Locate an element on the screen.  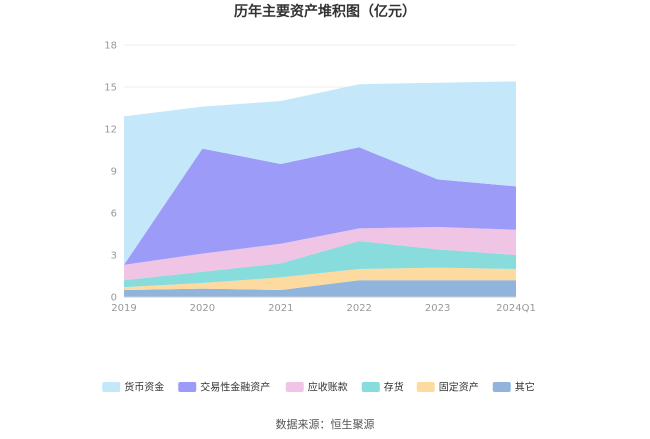
legend-item: 交易性金融资产 is located at coordinates (224, 387).